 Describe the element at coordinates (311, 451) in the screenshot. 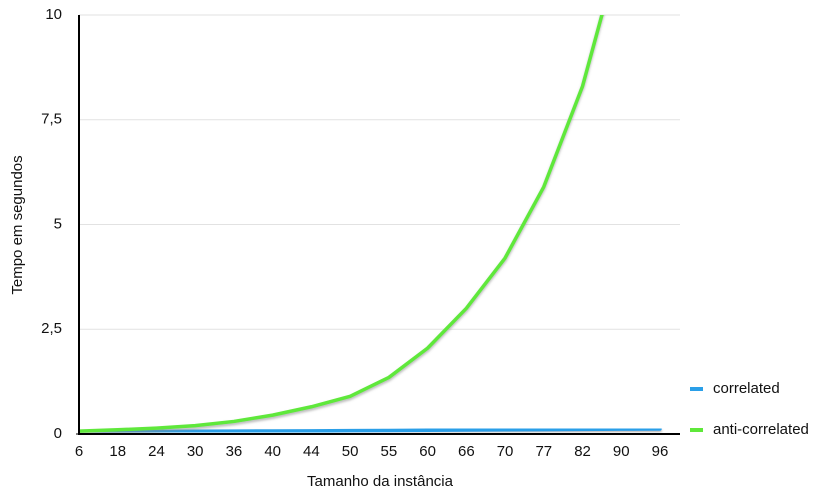

I see `x-tick-label: 44` at that location.